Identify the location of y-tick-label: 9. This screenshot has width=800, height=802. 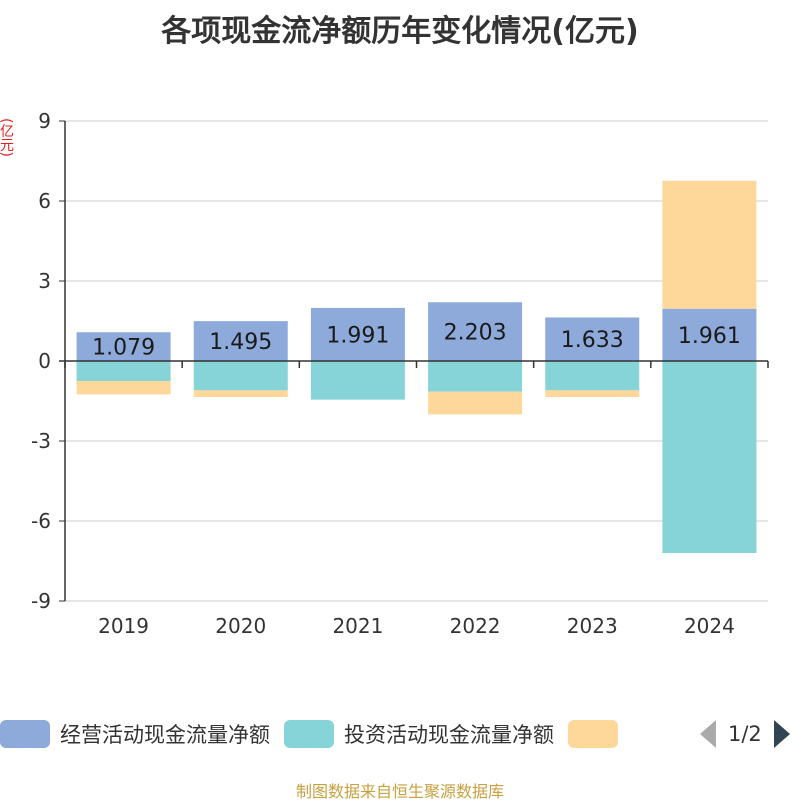
(44, 121).